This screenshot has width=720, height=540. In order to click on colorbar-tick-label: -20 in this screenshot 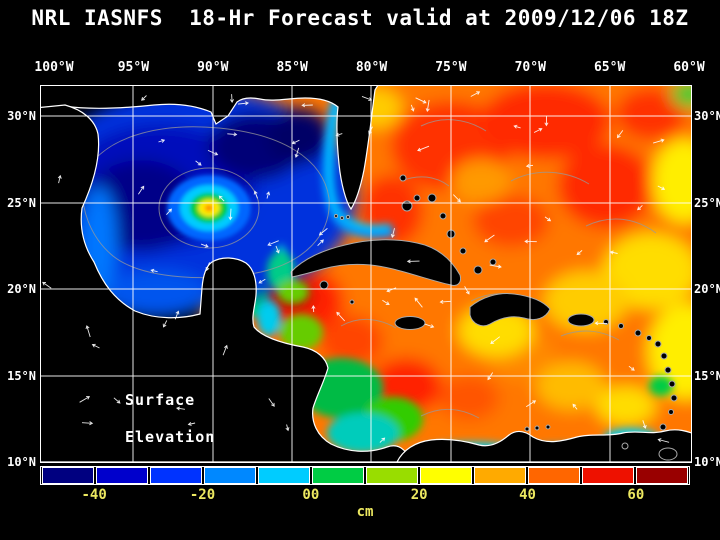, I will do `click(202, 495)`.